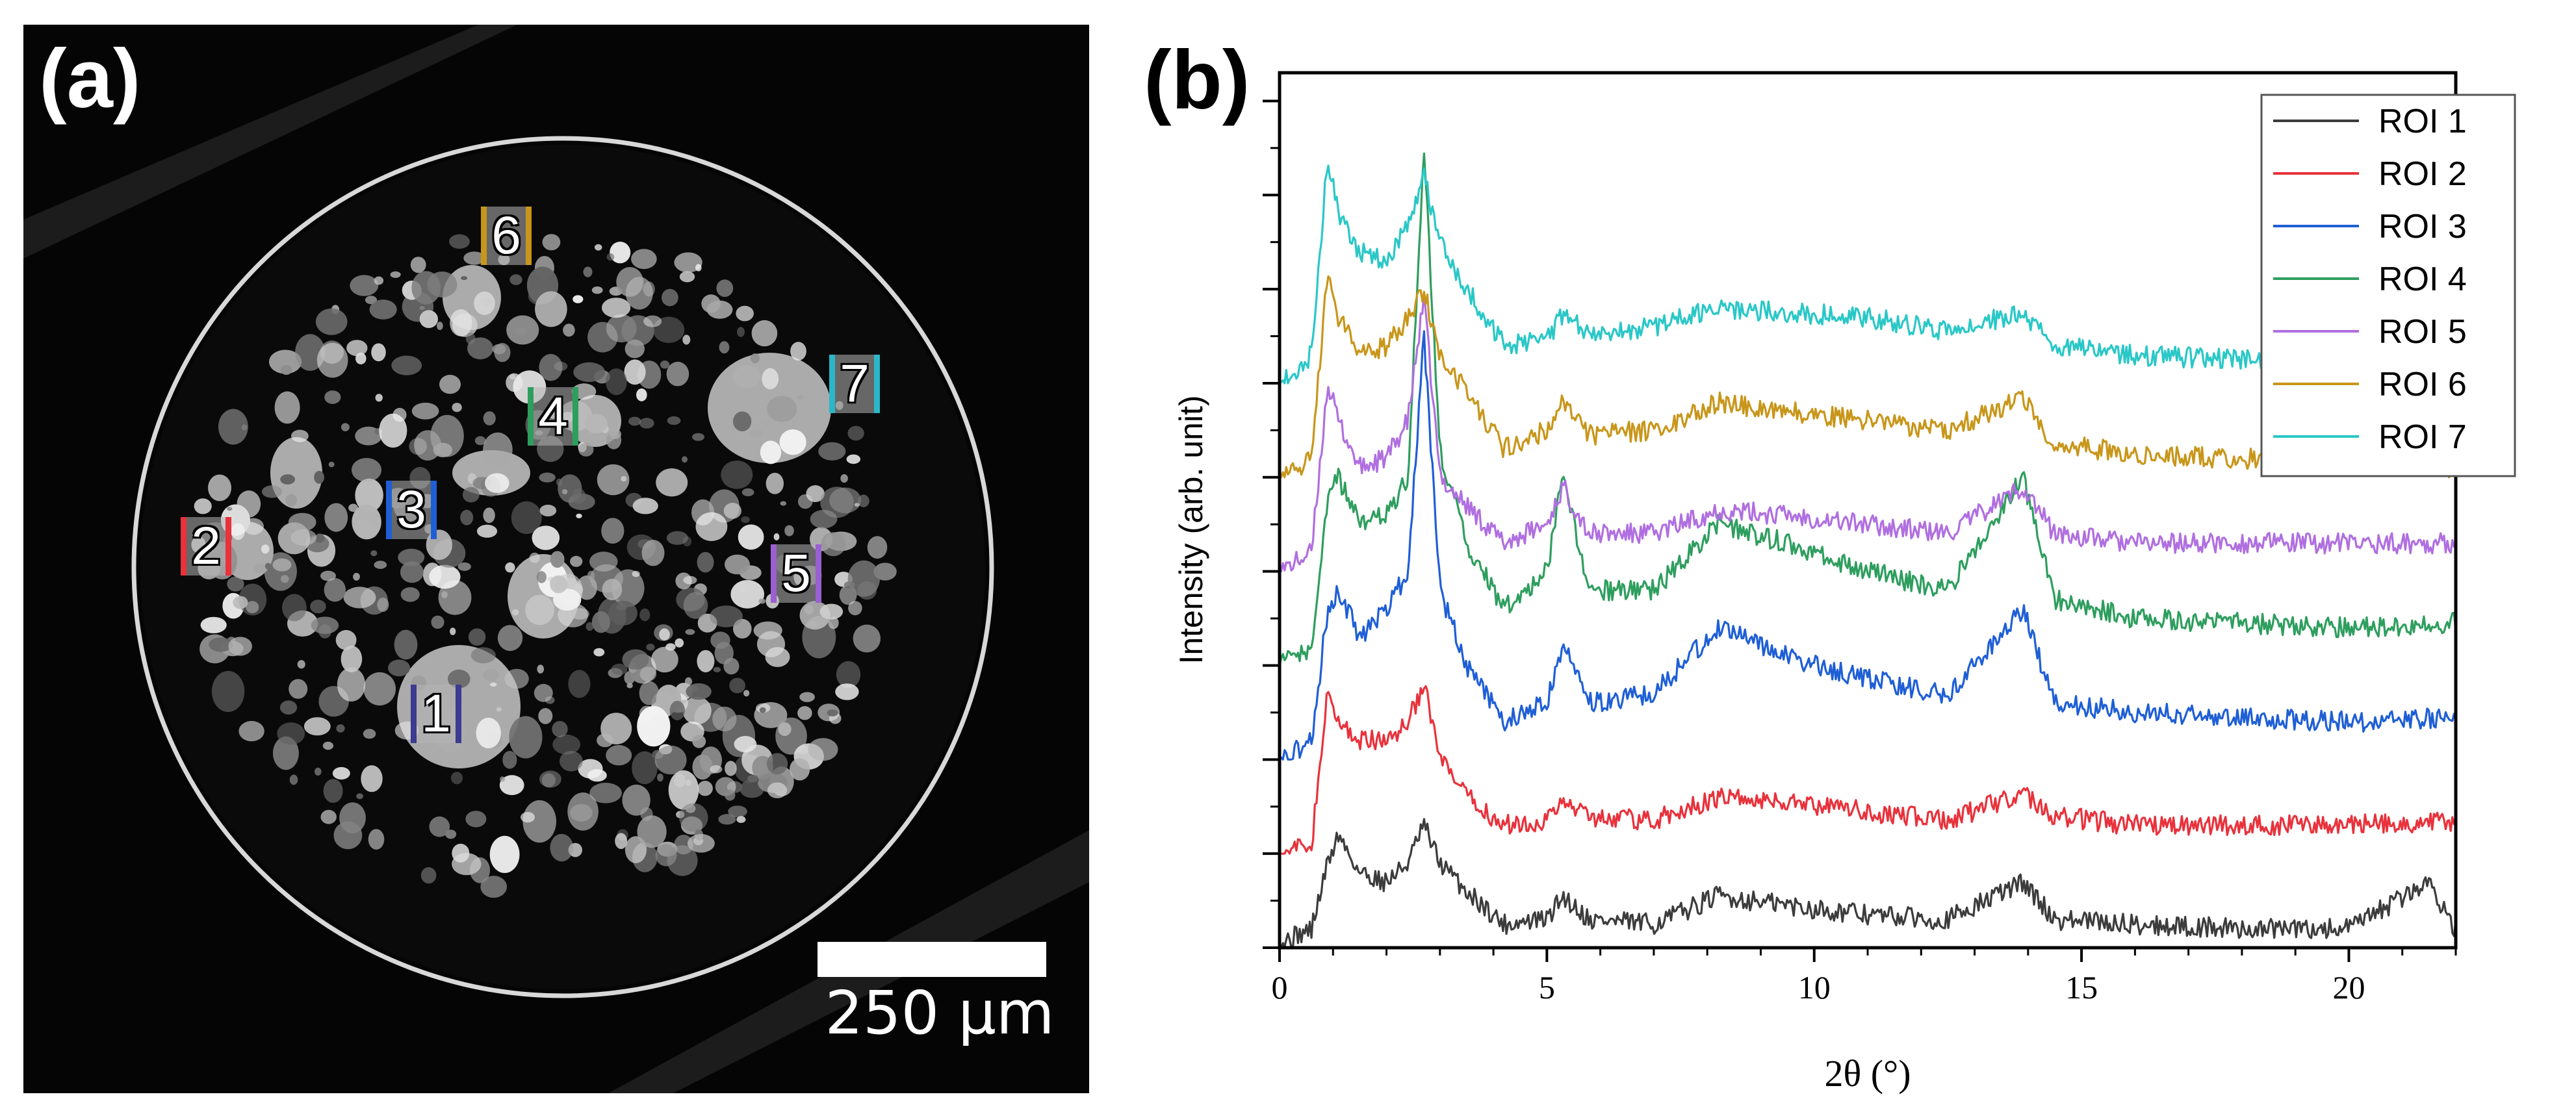 The height and width of the screenshot is (1114, 2576). What do you see at coordinates (436, 714) in the screenshot?
I see `roi-marker-1: 1` at bounding box center [436, 714].